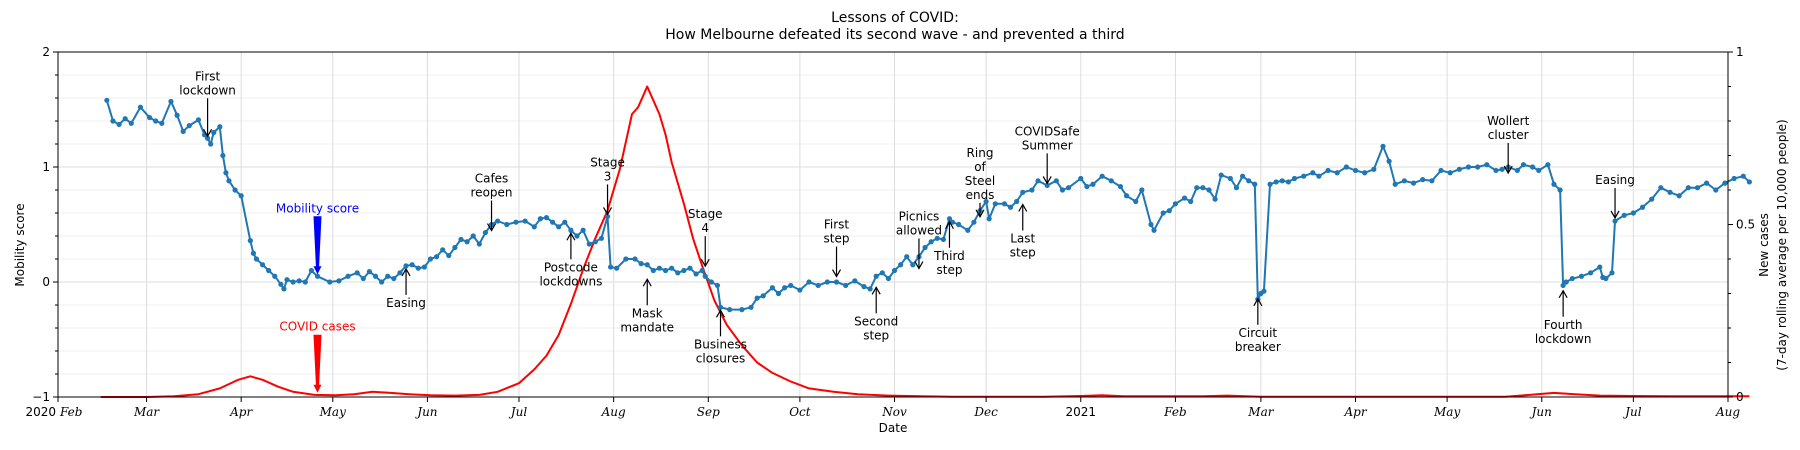 The width and height of the screenshot is (1800, 450). What do you see at coordinates (146, 412) in the screenshot?
I see `x-tick-label: Mar` at bounding box center [146, 412].